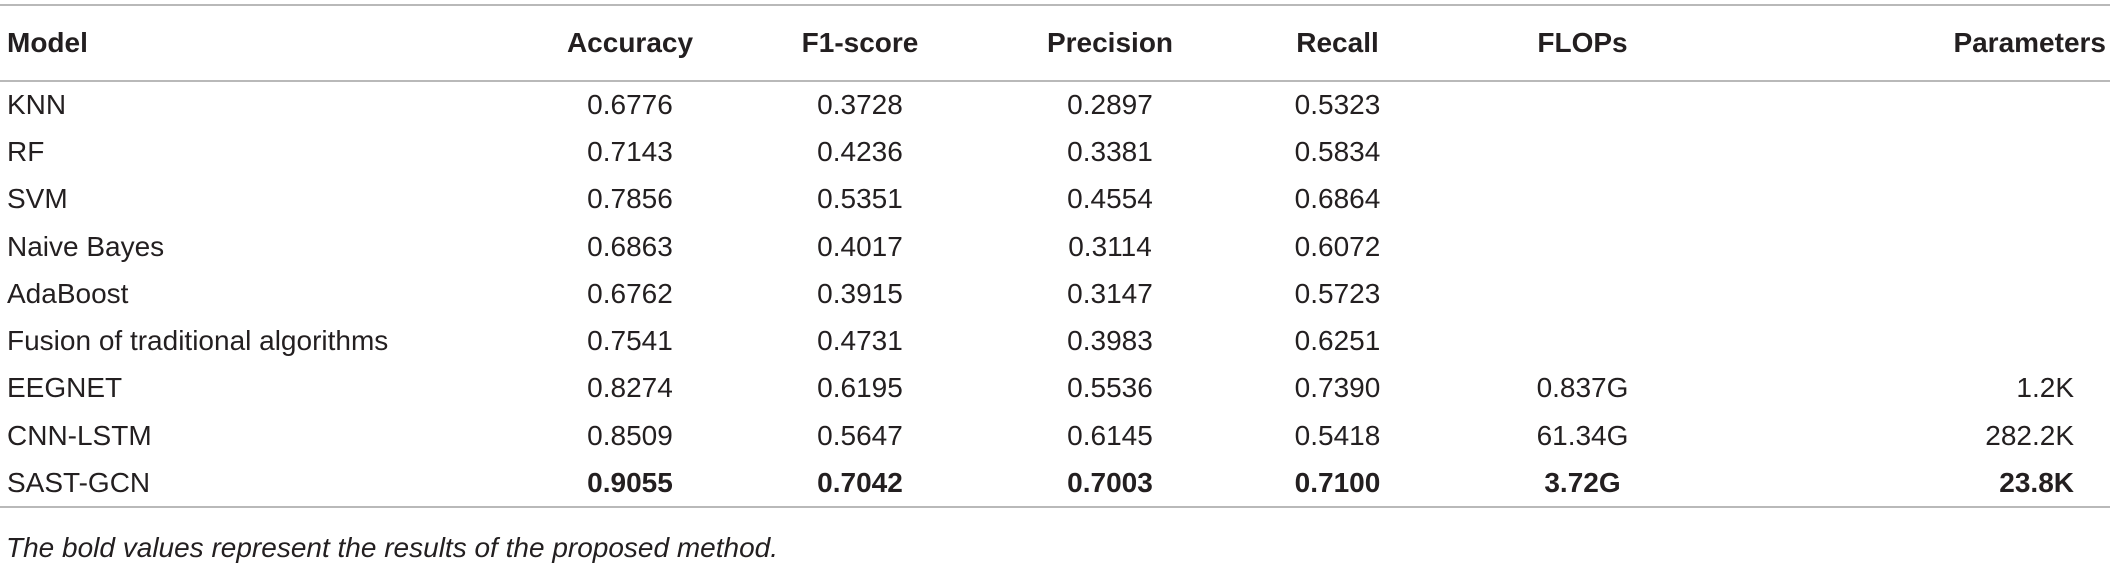  What do you see at coordinates (630, 388) in the screenshot?
I see `cell-accuracy: 0.8274` at bounding box center [630, 388].